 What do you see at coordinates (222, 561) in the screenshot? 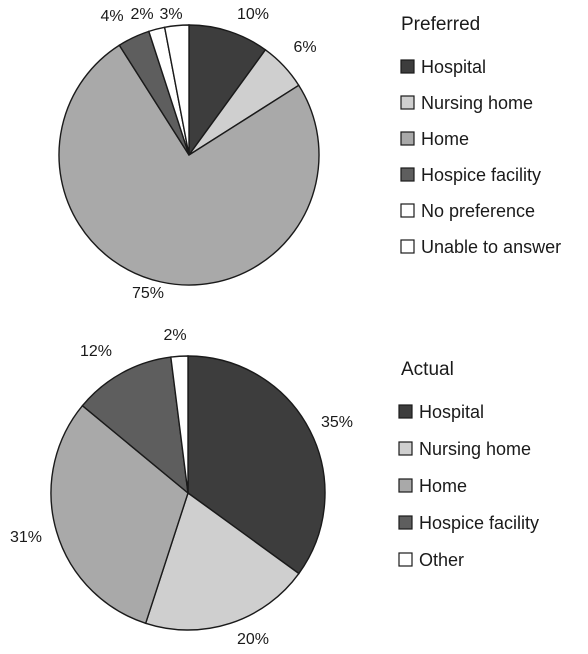
I see `actual-slice-nursing-home` at bounding box center [222, 561].